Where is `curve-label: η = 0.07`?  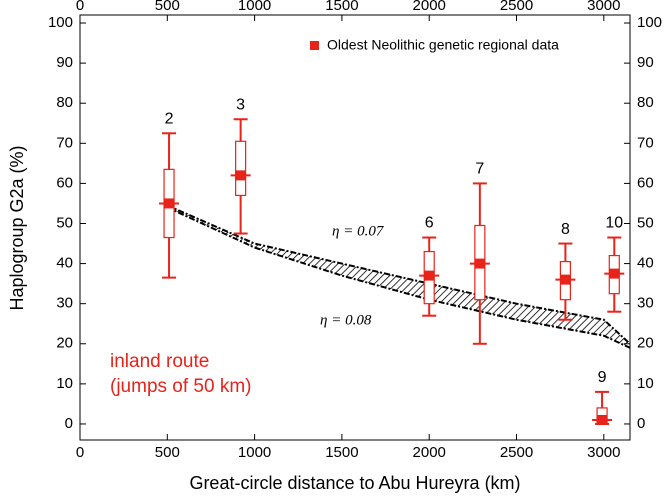 curve-label: η = 0.07 is located at coordinates (358, 231).